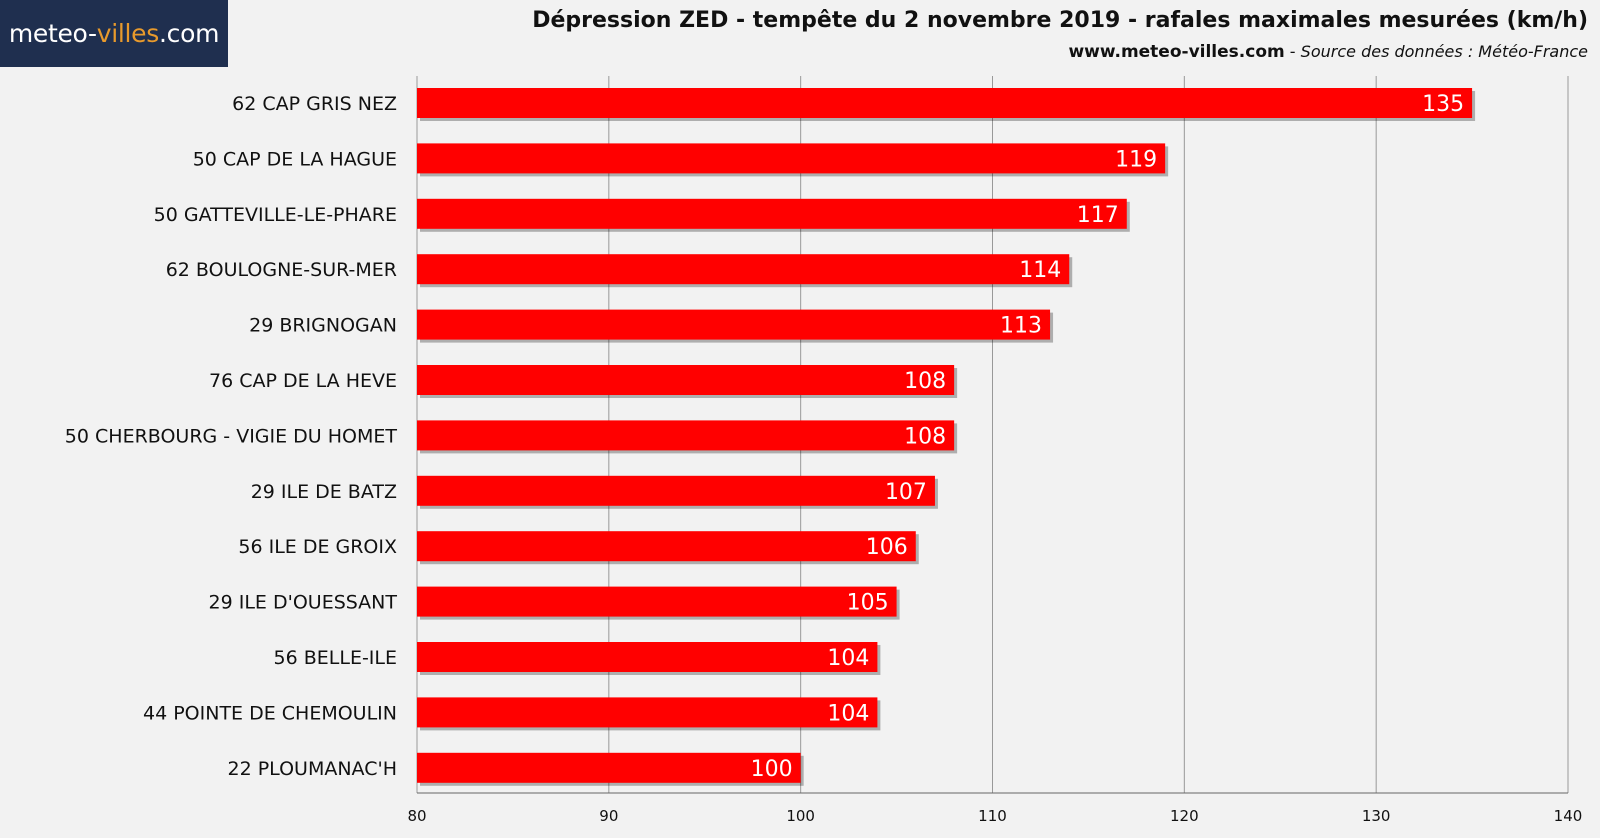  Describe the element at coordinates (1021, 326) in the screenshot. I see `data-label: 113` at that location.